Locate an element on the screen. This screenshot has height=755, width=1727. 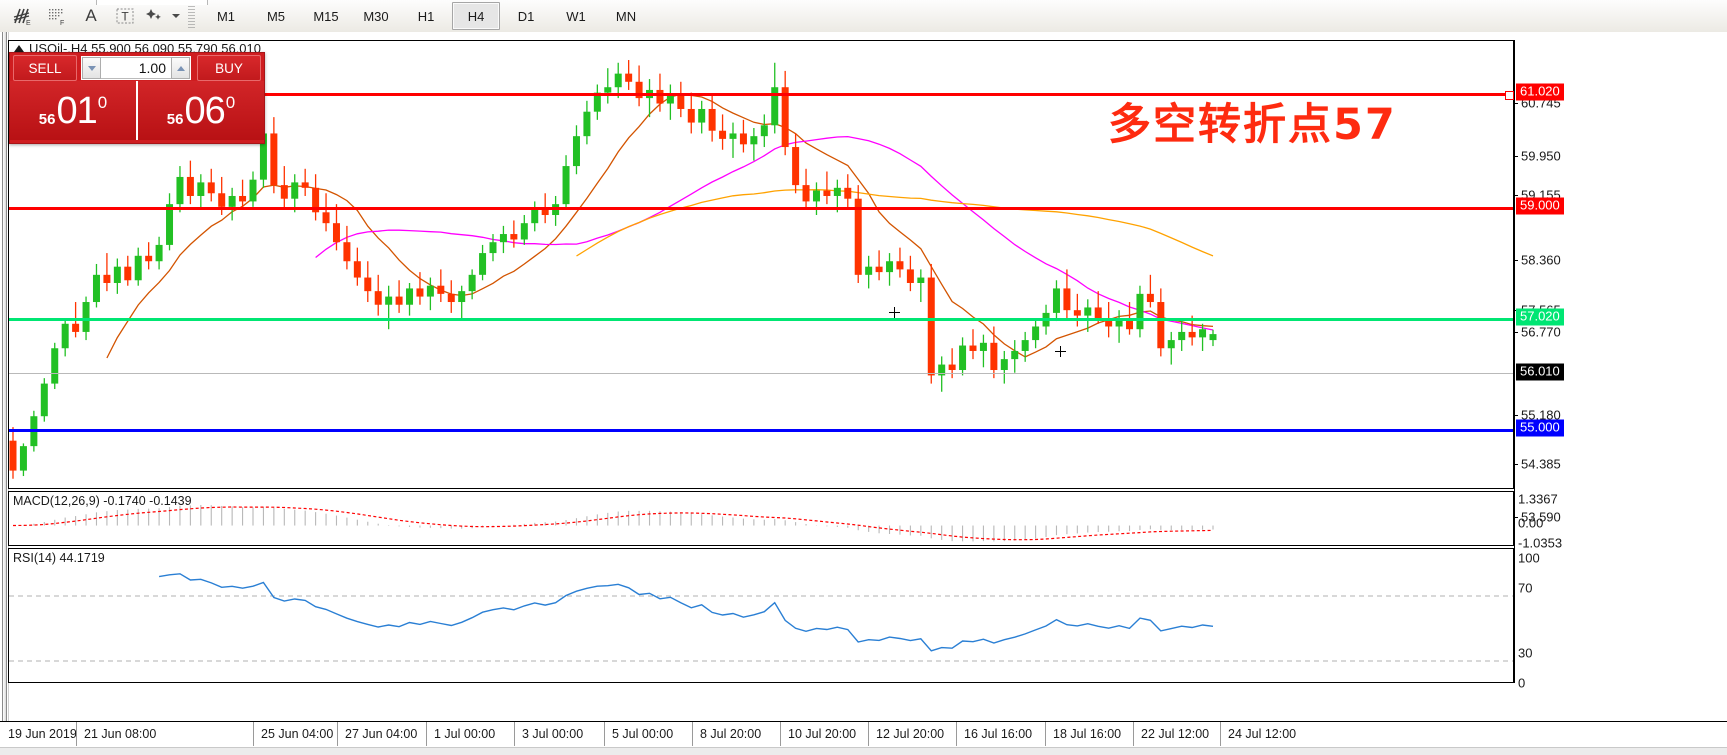
volume-field: 1.00 is located at coordinates (136, 68).